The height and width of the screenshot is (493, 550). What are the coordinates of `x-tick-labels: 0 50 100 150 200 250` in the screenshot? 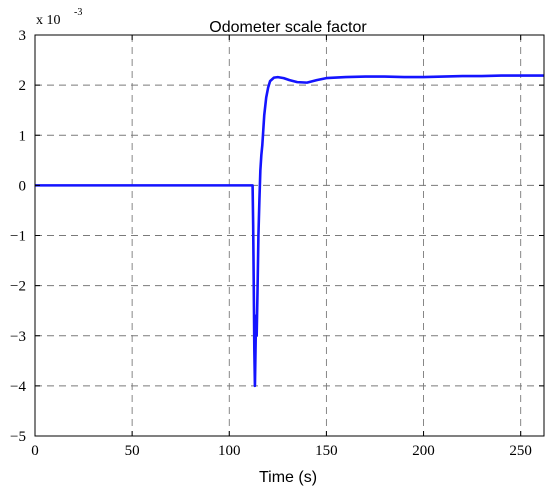 It's located at (281, 451).